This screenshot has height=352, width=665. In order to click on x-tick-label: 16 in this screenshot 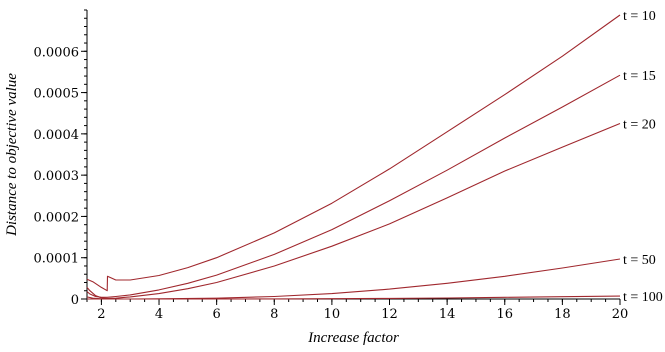, I will do `click(504, 314)`.